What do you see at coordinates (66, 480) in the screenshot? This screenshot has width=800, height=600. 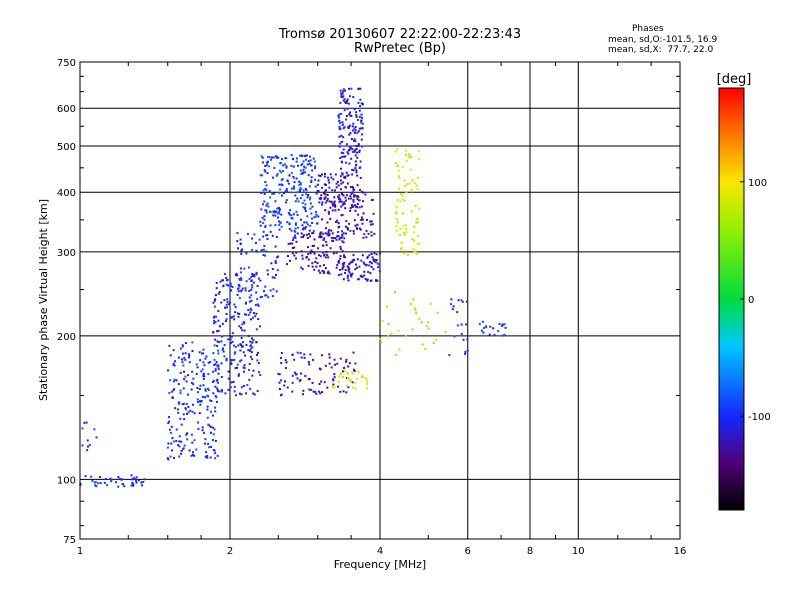 I see `y-tick-label: 100` at bounding box center [66, 480].